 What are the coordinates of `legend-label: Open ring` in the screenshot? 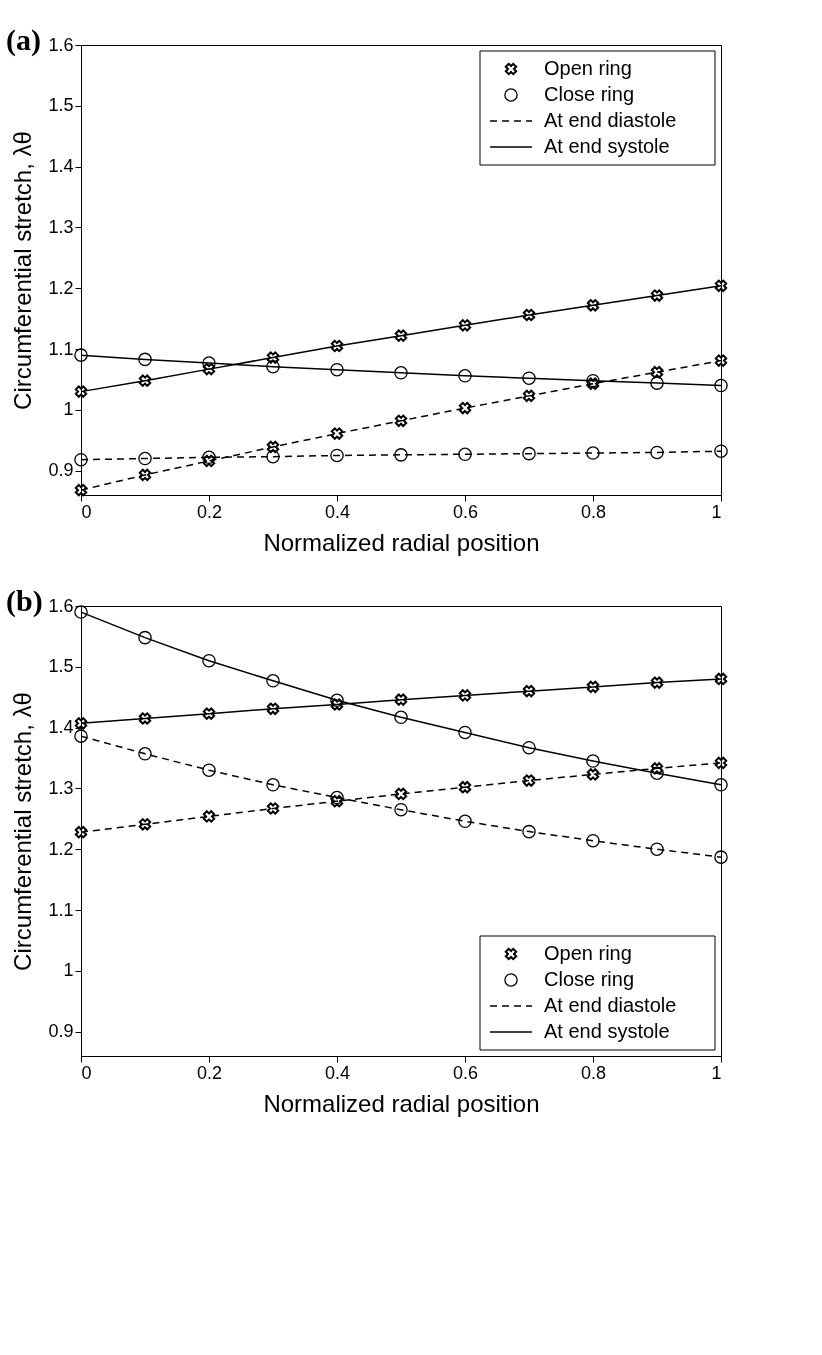 It's located at (588, 953).